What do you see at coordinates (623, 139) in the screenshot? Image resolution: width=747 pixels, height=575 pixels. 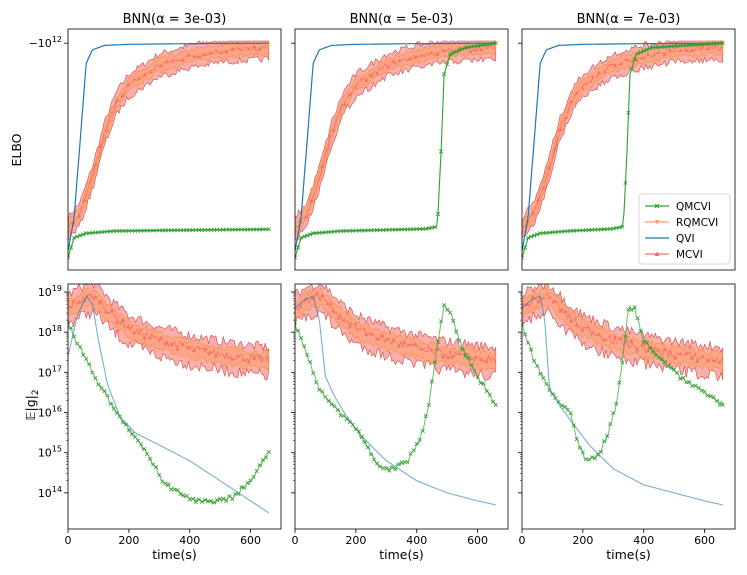 I see `mcvi-band` at bounding box center [623, 139].